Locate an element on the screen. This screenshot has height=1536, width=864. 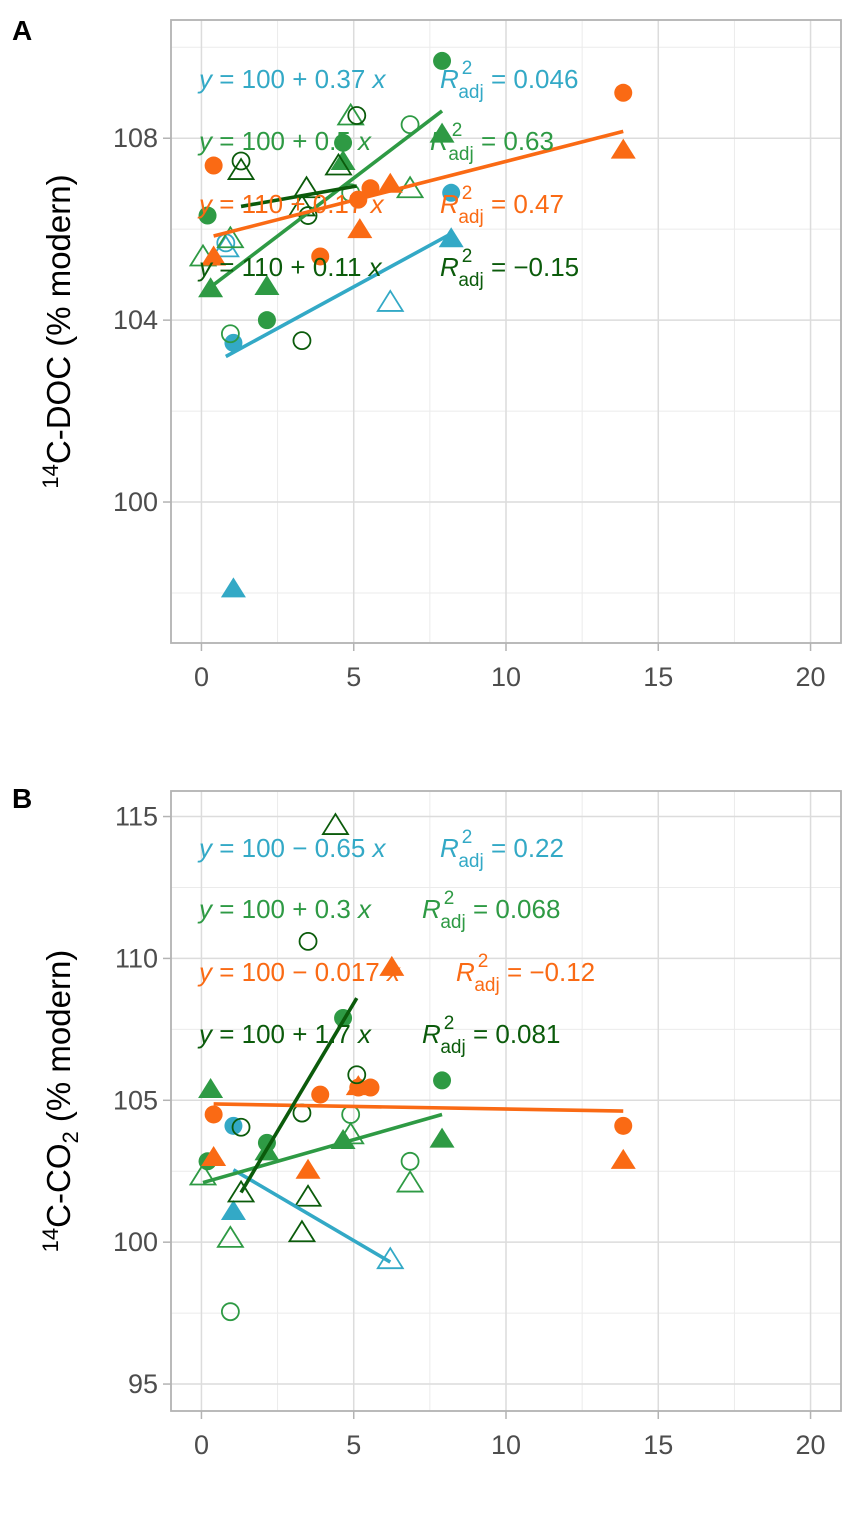
y-axis-title: 14C-DOC (% modern) is located at coordinates (57, 331).